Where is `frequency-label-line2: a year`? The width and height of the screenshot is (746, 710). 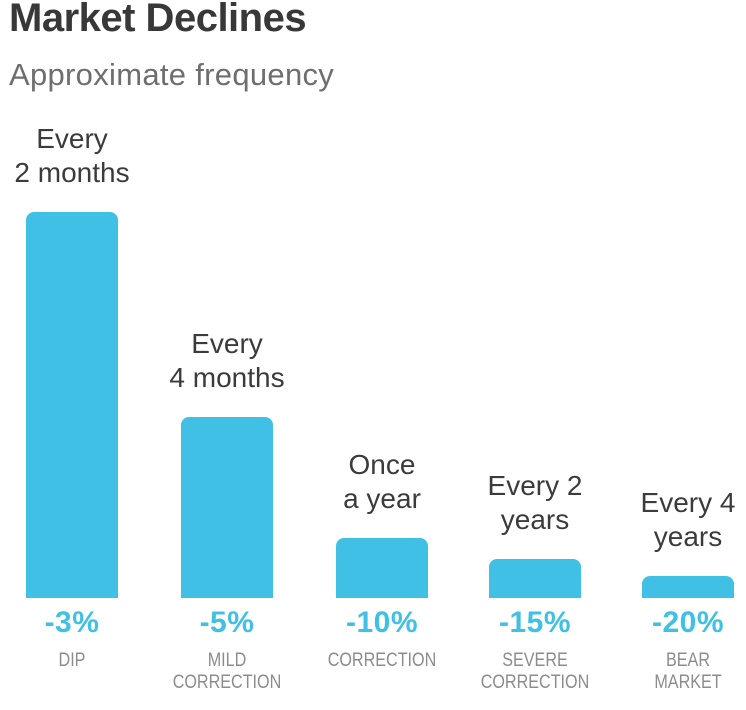
frequency-label-line2: a year is located at coordinates (382, 498).